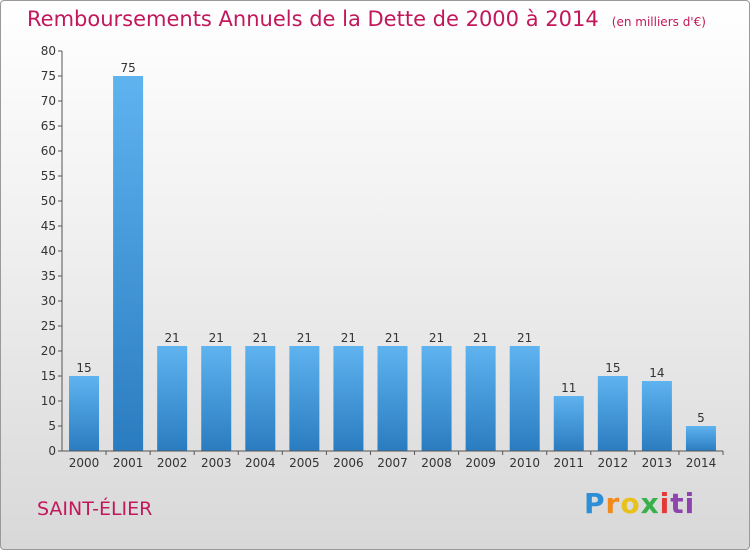 This screenshot has height=550, width=750. Describe the element at coordinates (48, 101) in the screenshot. I see `y-tick-label: 70` at that location.